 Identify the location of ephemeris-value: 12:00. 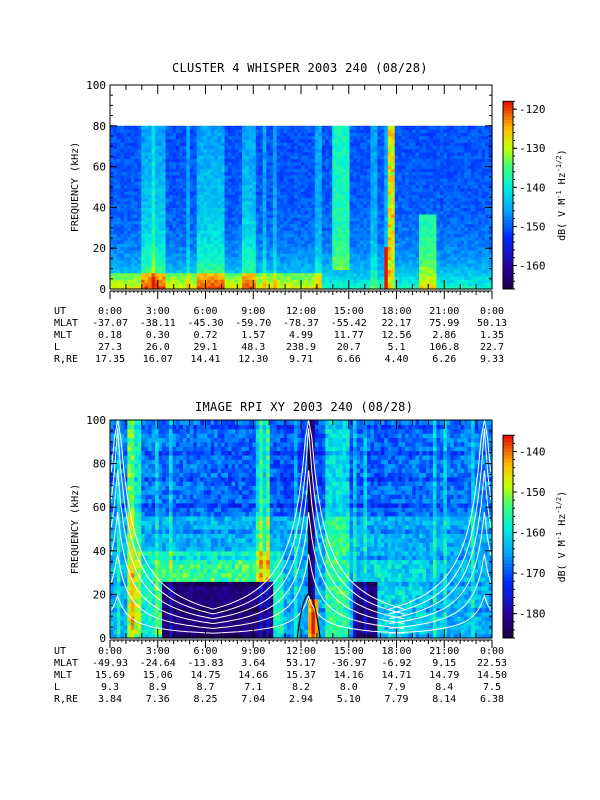
(301, 651).